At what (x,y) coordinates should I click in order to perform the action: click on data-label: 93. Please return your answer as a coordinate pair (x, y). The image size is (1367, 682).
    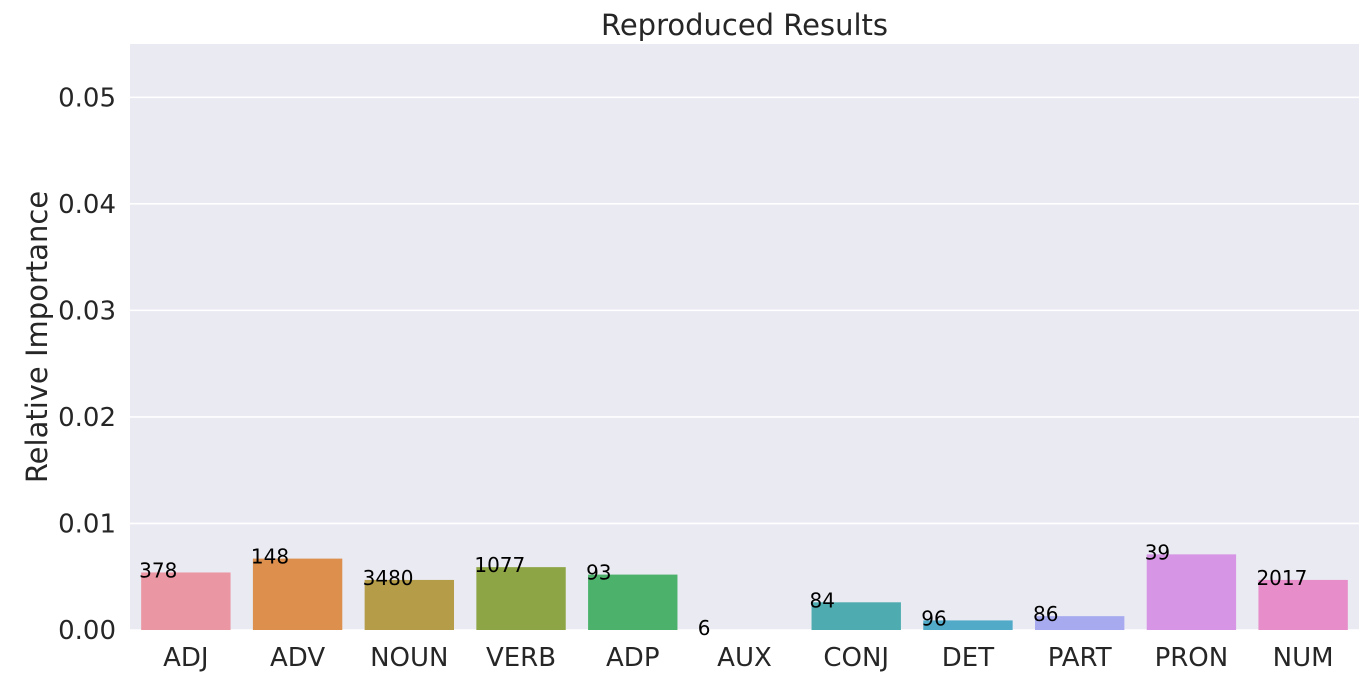
    Looking at the image, I should click on (598, 573).